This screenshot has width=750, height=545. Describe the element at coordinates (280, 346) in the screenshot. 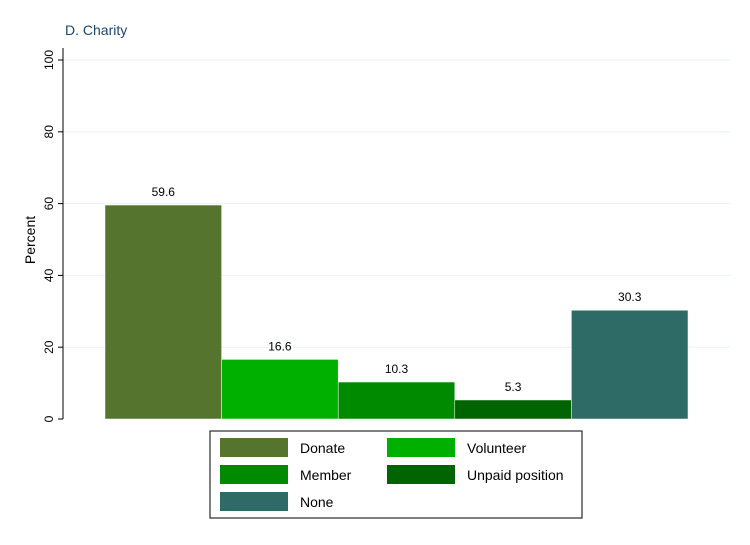

I see `data-label: 16.6` at that location.